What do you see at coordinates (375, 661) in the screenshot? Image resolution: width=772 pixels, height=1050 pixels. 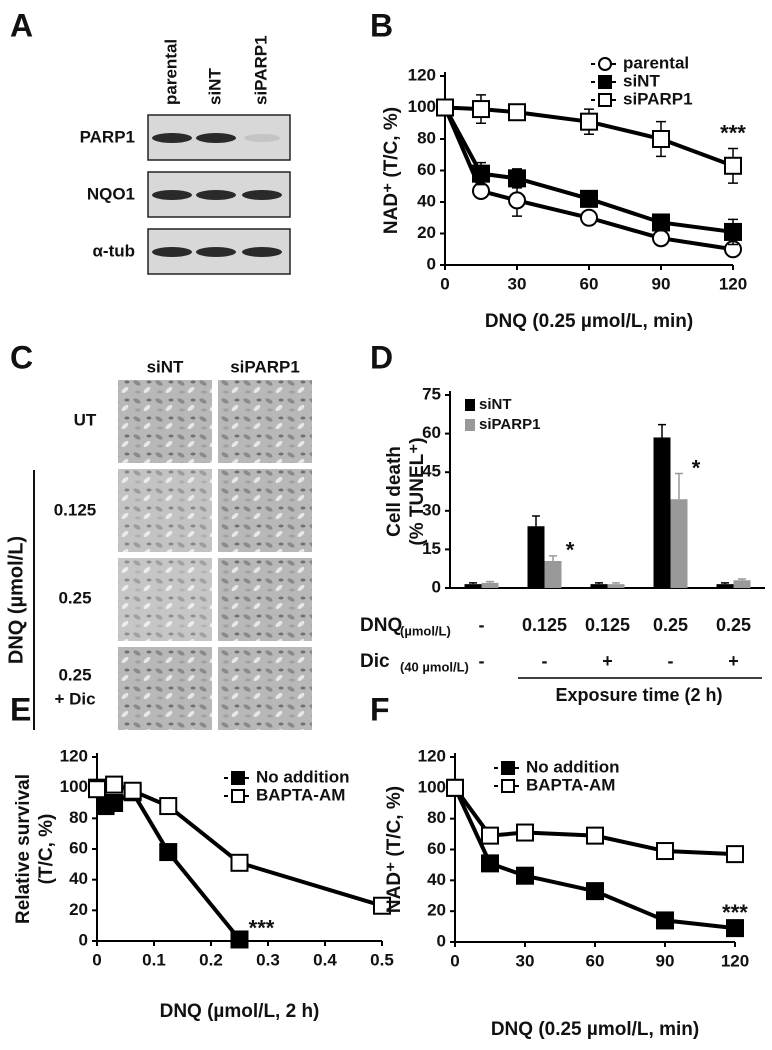 I see `row-label: Dic` at bounding box center [375, 661].